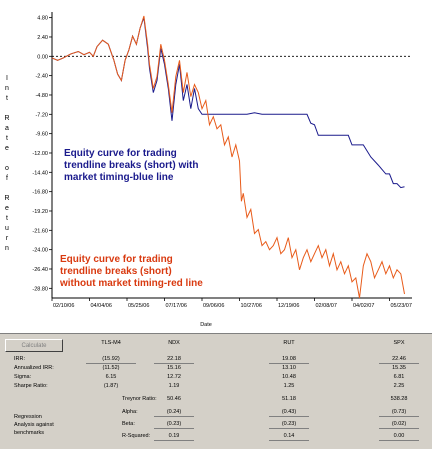 This screenshot has height=449, width=432. Describe the element at coordinates (7, 238) in the screenshot. I see `y-title-letter: r` at that location.